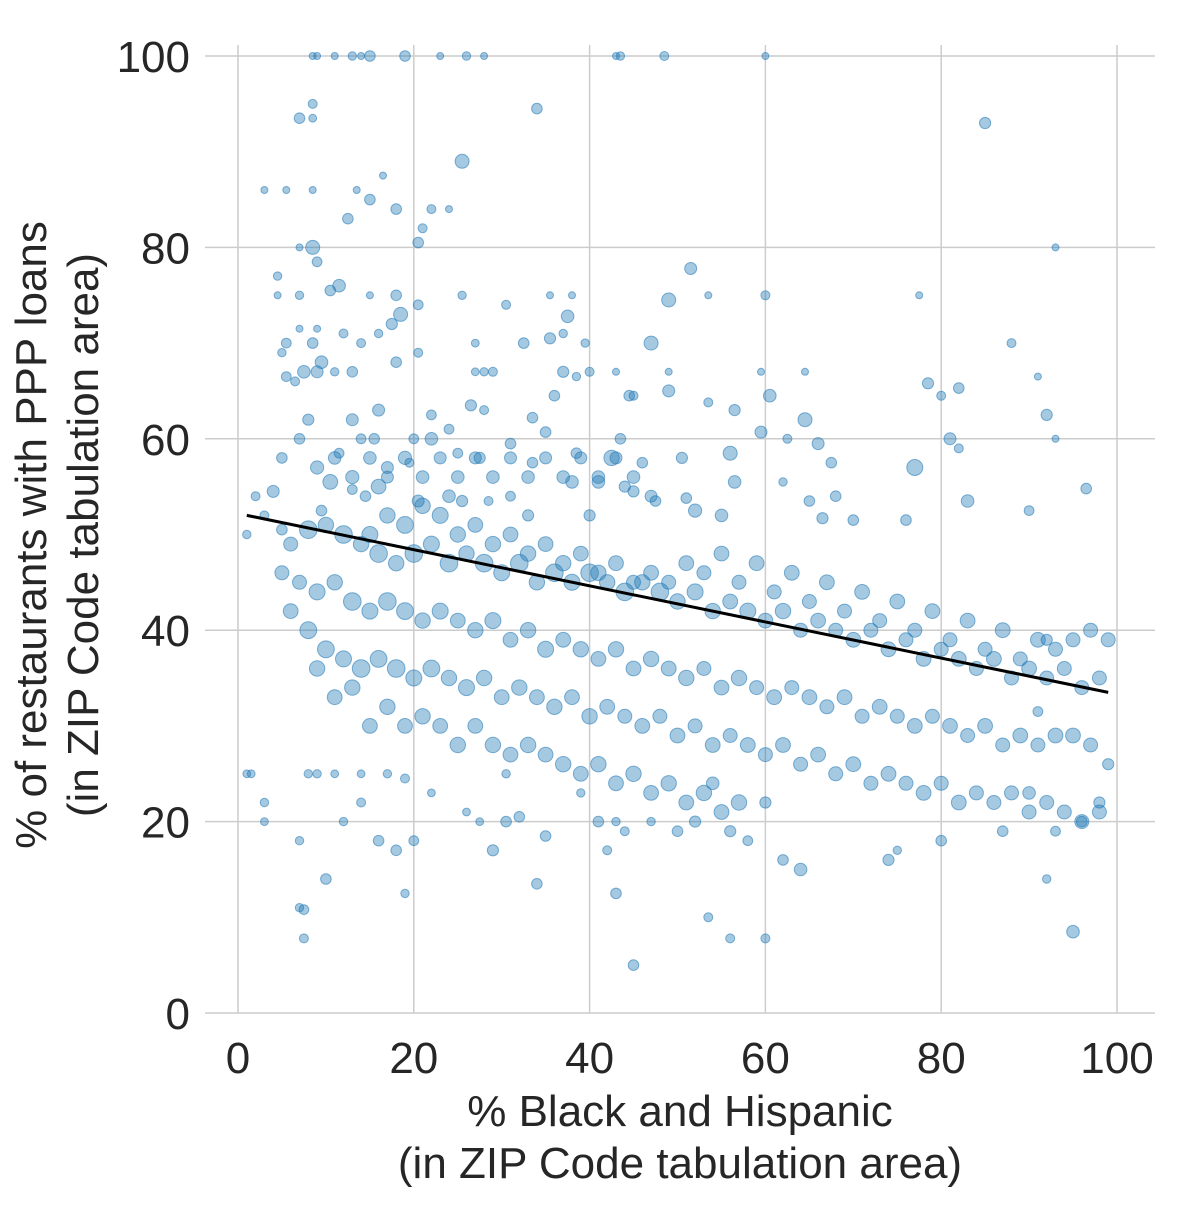 This screenshot has width=1200, height=1205. I want to click on y-tick-labels: 0 20 40 60 80 100, so click(153, 536).